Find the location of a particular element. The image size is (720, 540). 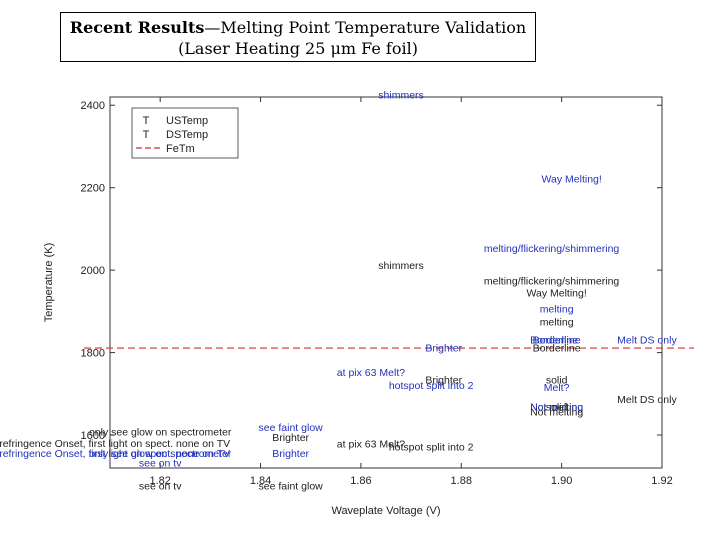

slide-title-rest: —Melting Point Temperature Validation is located at coordinates (365, 27).